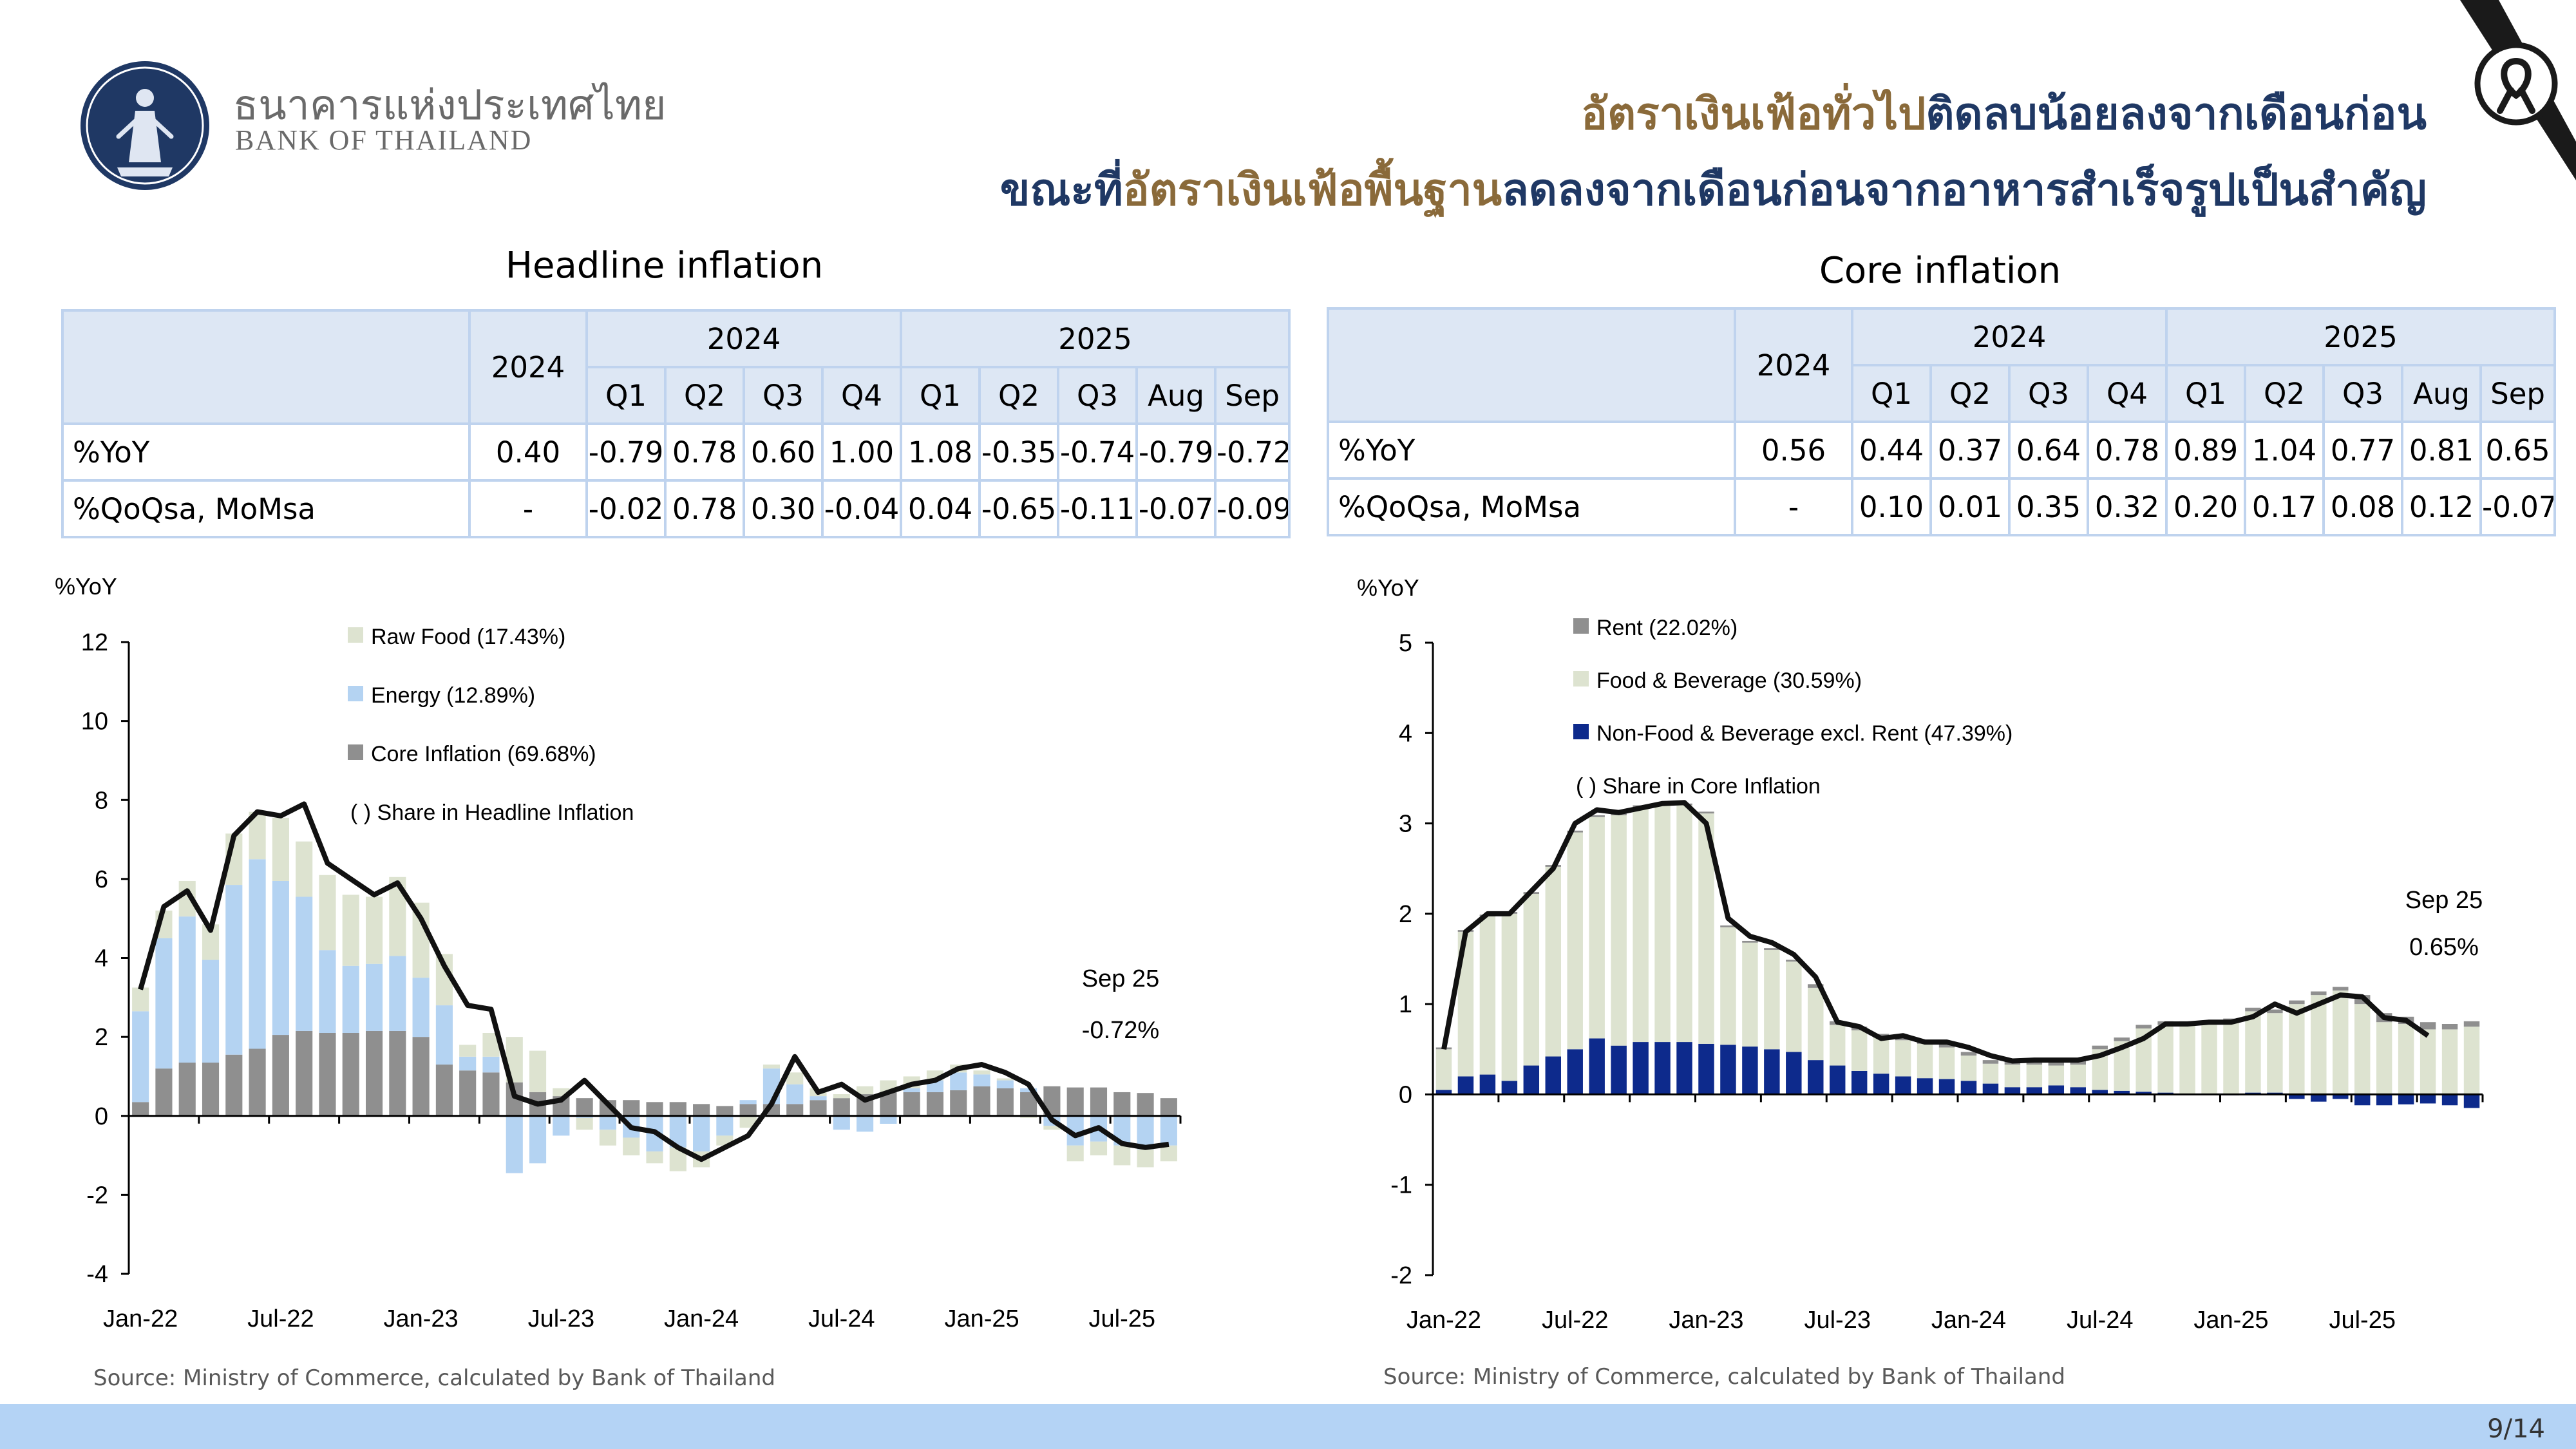  Describe the element at coordinates (1667, 628) in the screenshot. I see `legend-label: Rent (22.02%)` at that location.